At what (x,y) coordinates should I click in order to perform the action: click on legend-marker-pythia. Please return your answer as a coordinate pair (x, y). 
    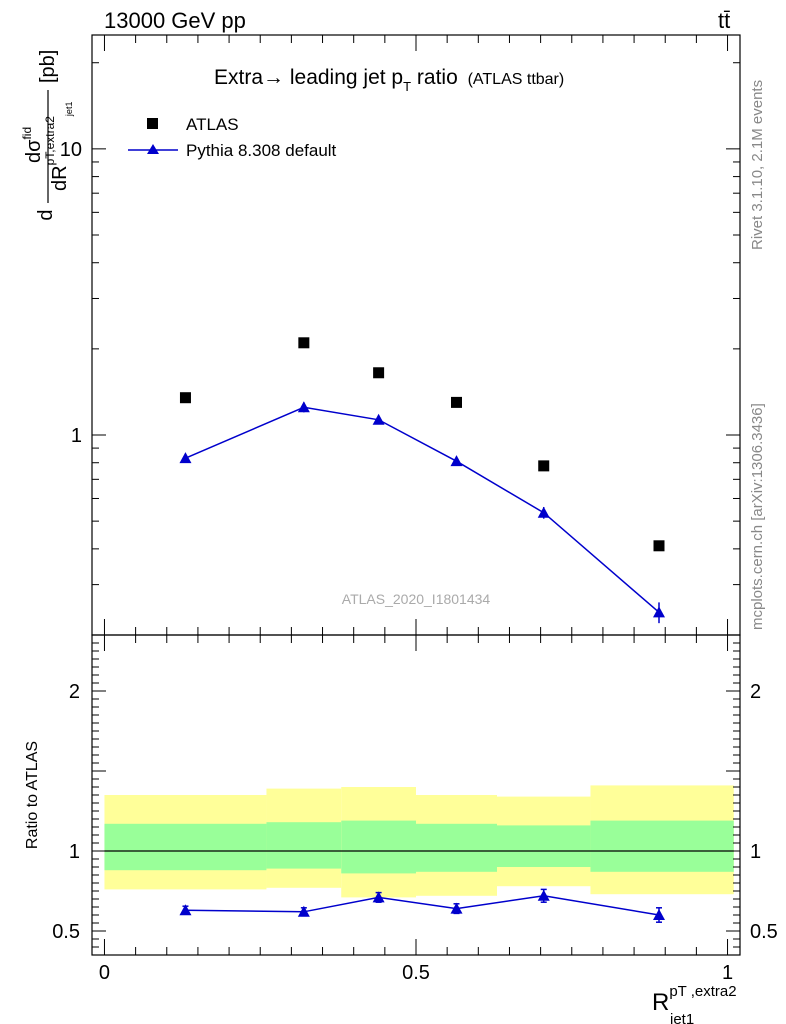
    Looking at the image, I should click on (153, 149).